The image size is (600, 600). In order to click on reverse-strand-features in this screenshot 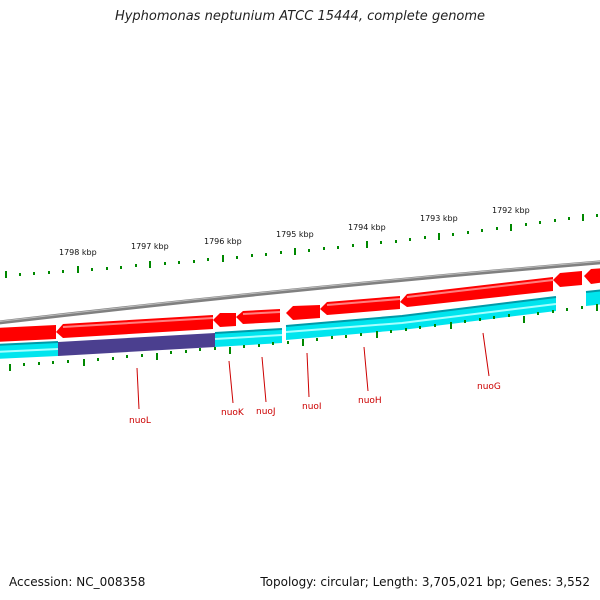, I will do `click(300, 324)`.